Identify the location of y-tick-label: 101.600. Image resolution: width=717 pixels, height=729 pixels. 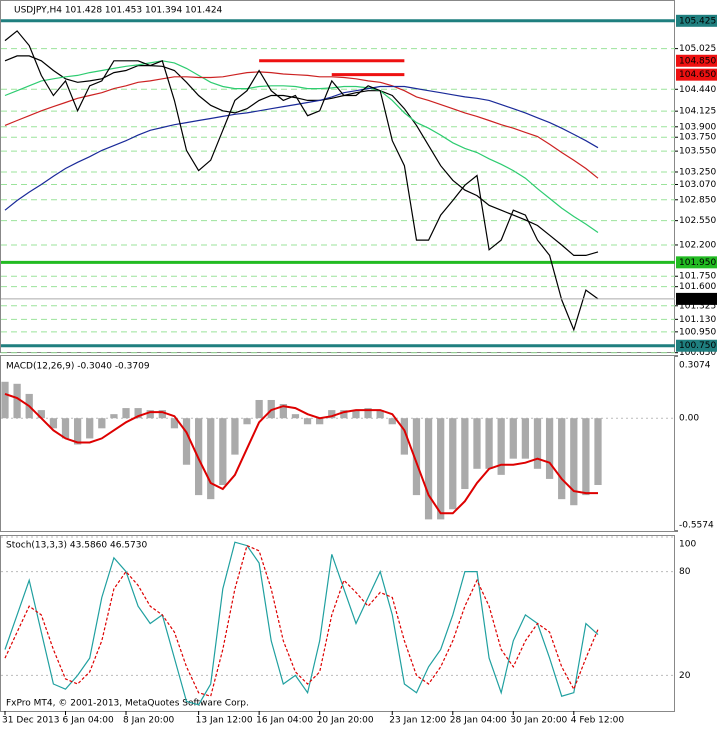
(697, 287).